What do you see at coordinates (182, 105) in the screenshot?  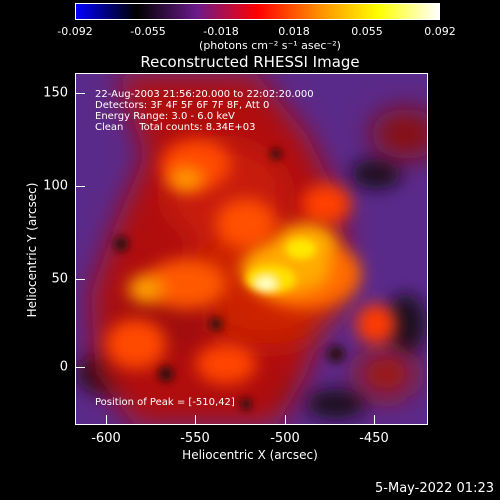 I see `detectors-info: Detectors: 3F 4F 5F 6F 7F 8F, Att 0` at bounding box center [182, 105].